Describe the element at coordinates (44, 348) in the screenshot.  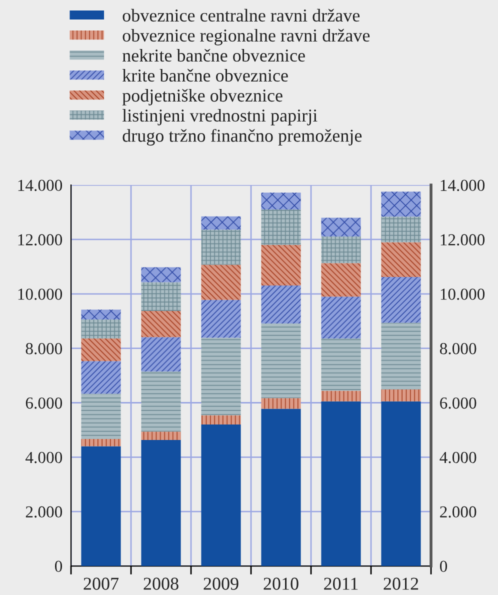
I see `y-tick-label: 8.000` at that location.